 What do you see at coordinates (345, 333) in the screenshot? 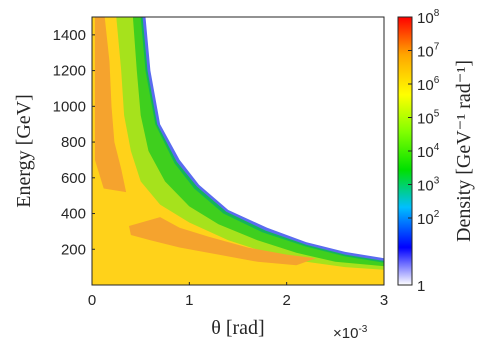
I see `x-multiplier-base: ×10` at bounding box center [345, 333].